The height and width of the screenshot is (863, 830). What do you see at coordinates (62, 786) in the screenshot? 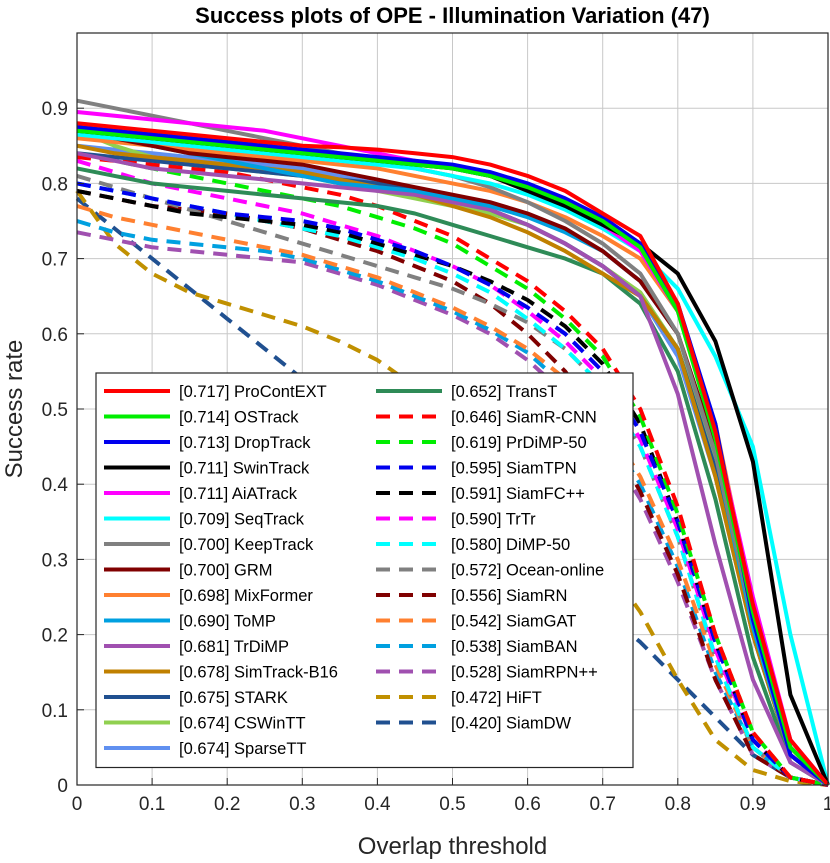
I see `y-tick-label: 0` at bounding box center [62, 786].